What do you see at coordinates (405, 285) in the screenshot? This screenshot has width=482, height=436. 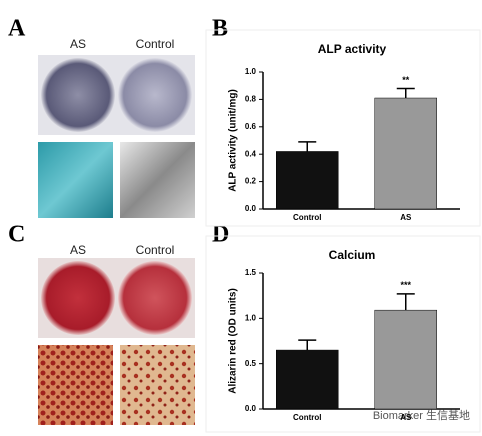 I see `significance: ***` at bounding box center [405, 285].